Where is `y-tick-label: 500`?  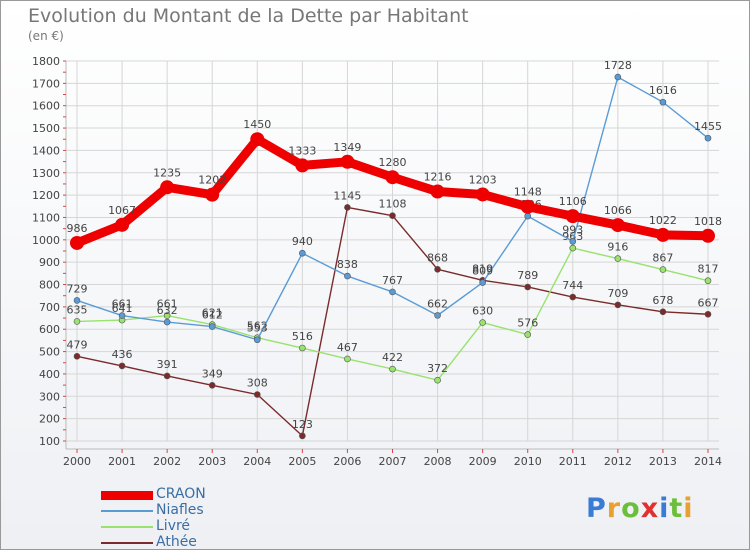
y-tick-label: 500 is located at coordinates (49, 352).